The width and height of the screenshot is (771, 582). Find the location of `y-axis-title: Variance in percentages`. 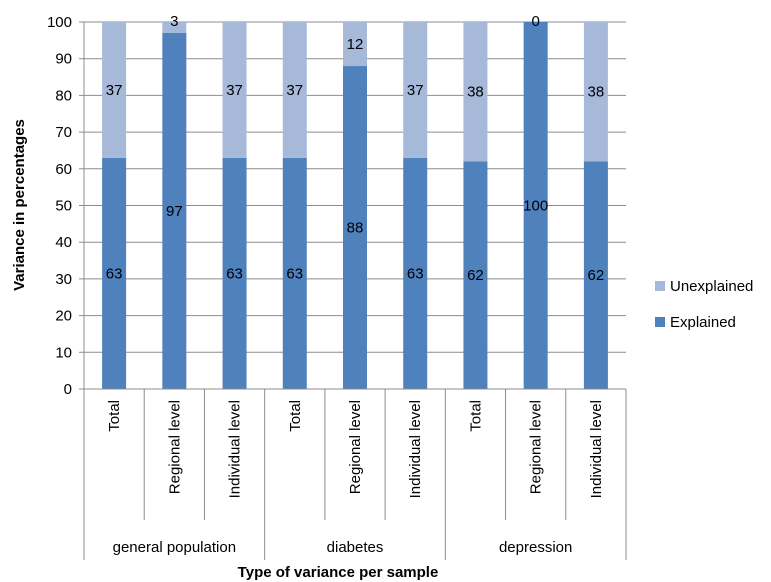

y-axis-title: Variance in percentages is located at coordinates (19, 205).